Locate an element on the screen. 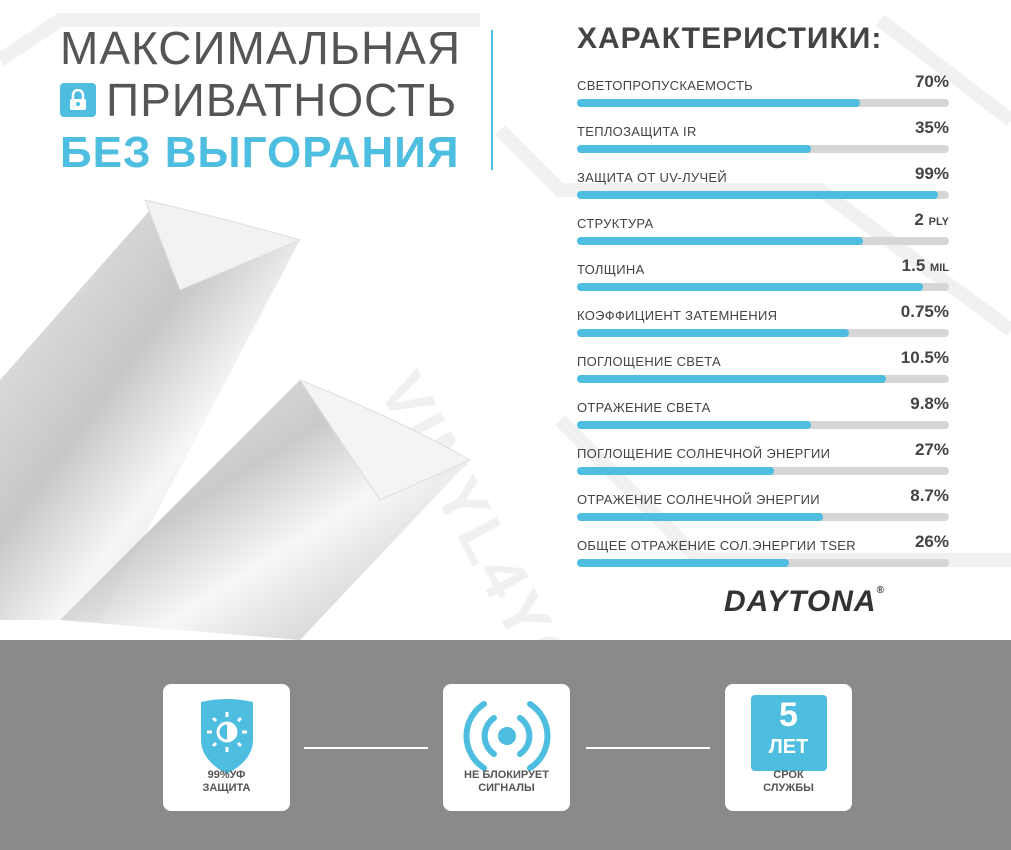 Image resolution: width=1011 pixels, height=850 pixels. spec-label: ПОГЛОЩЕНИЕ СОЛНЕЧНОЙ ЭНЕРГИИ is located at coordinates (704, 453).